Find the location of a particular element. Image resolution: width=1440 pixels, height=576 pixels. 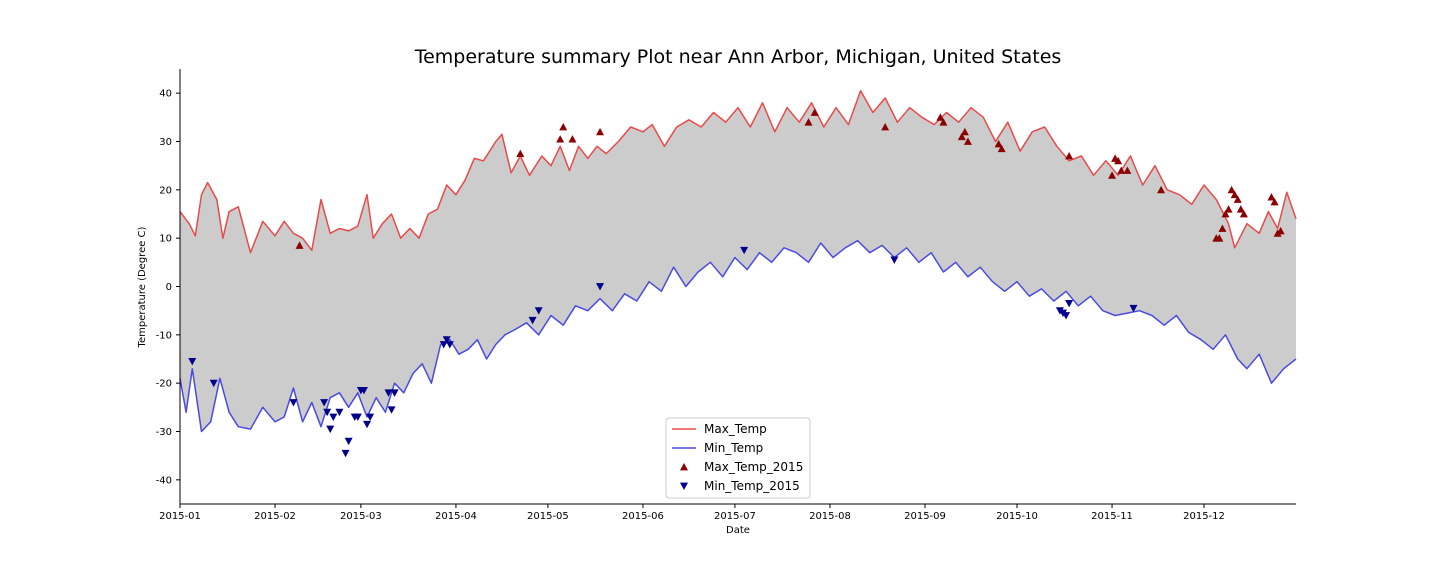

x-tick-label: 2015-07 is located at coordinates (735, 516).